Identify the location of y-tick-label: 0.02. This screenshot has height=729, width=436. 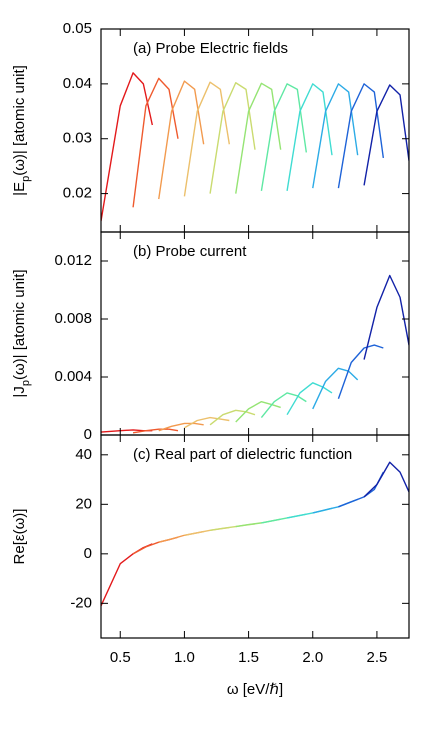
(77, 193).